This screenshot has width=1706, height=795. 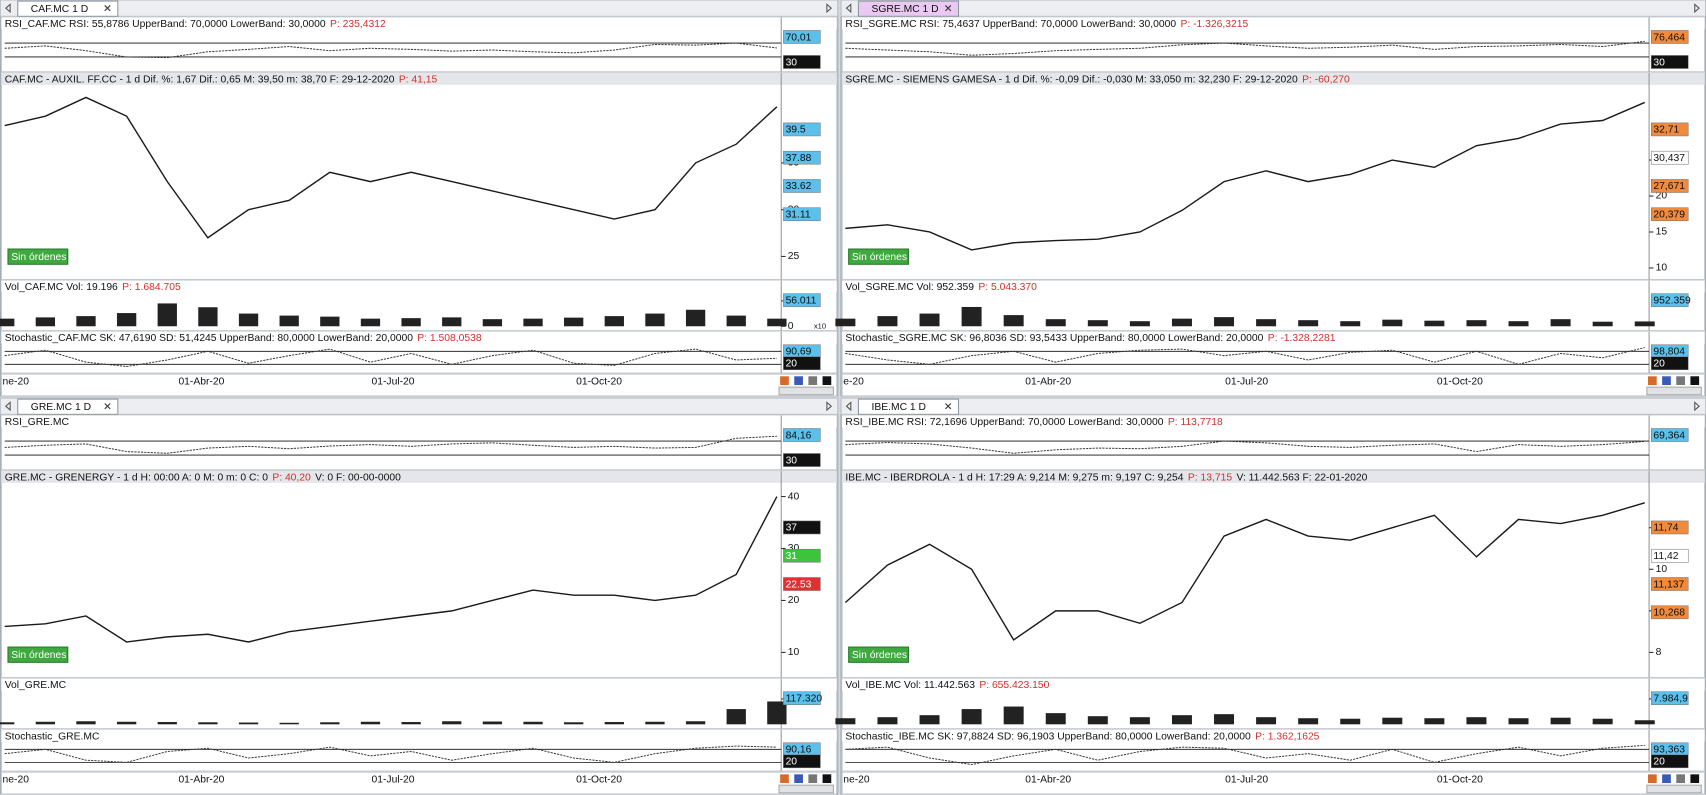 I want to click on header-text: P: 40,20, so click(x=291, y=477).